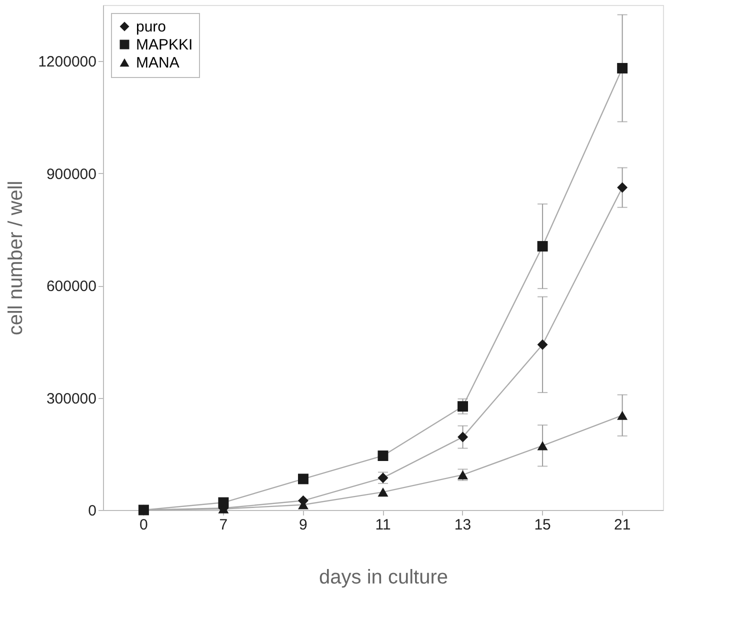 Image resolution: width=751 pixels, height=626 pixels. What do you see at coordinates (622, 525) in the screenshot?
I see `x-tick-label: 21` at bounding box center [622, 525].